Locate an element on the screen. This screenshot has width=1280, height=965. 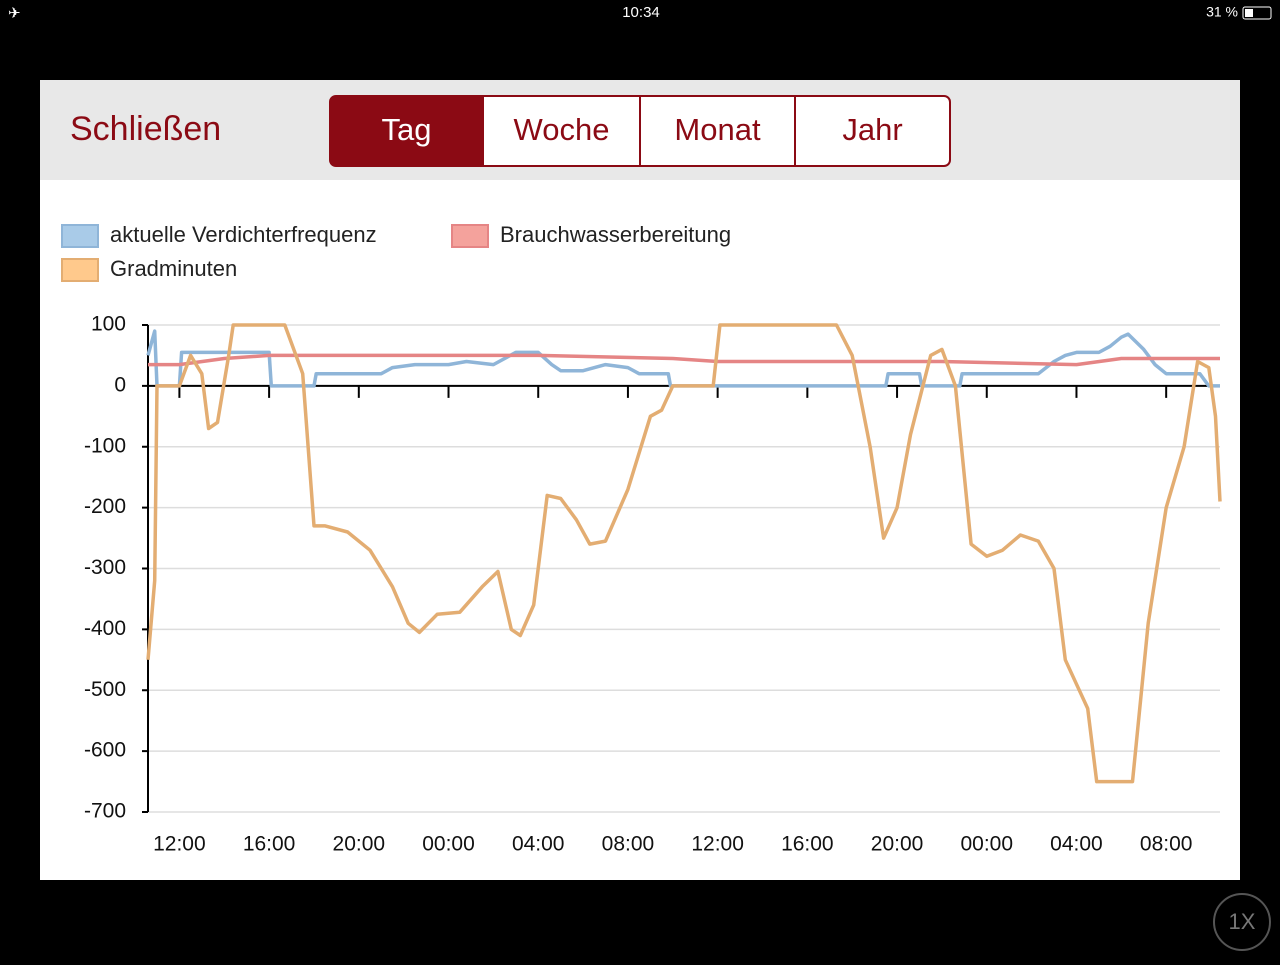
tab-active-bg is located at coordinates (406, 131).